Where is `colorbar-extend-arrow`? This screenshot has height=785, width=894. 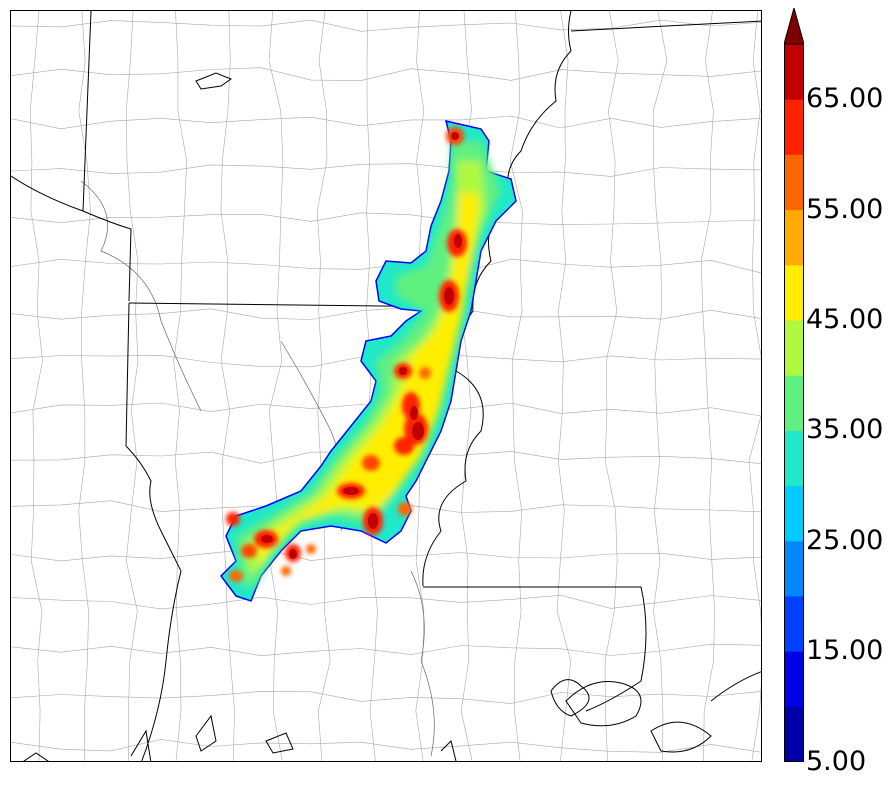 colorbar-extend-arrow is located at coordinates (794, 26).